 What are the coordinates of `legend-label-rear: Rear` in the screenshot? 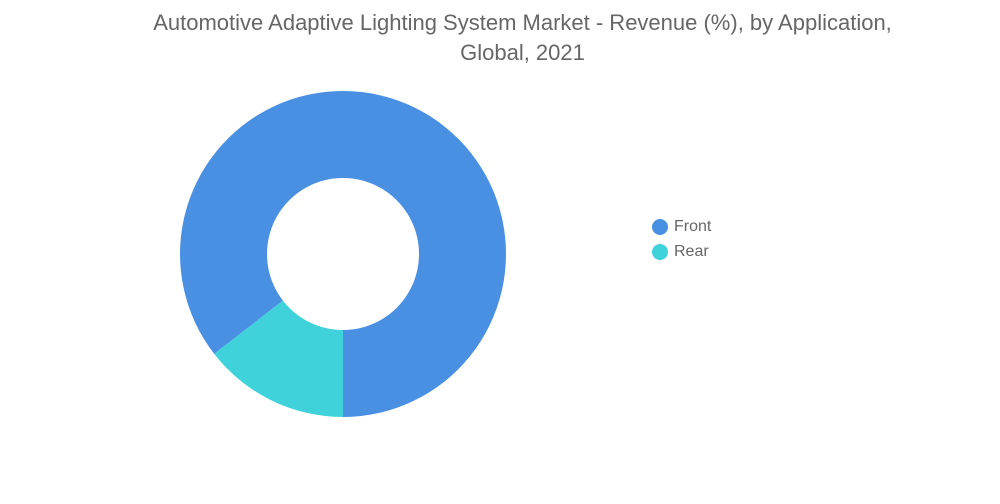 It's located at (691, 251).